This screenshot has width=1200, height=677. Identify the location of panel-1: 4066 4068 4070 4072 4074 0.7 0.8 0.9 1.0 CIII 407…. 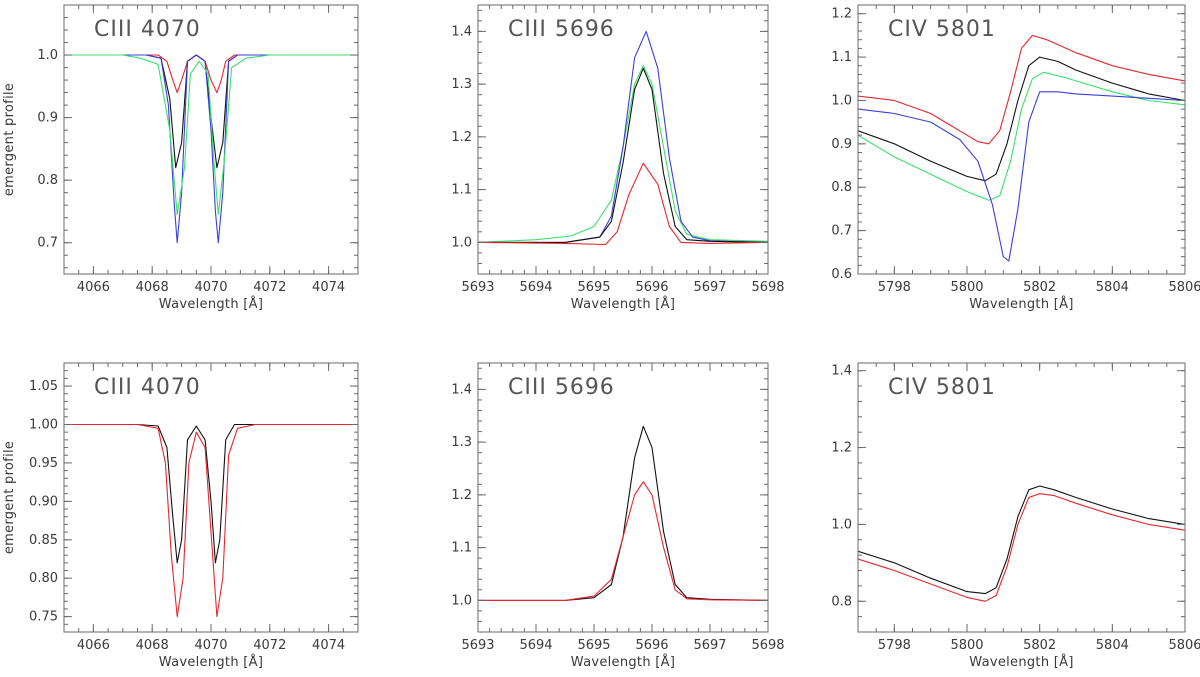
(180, 158).